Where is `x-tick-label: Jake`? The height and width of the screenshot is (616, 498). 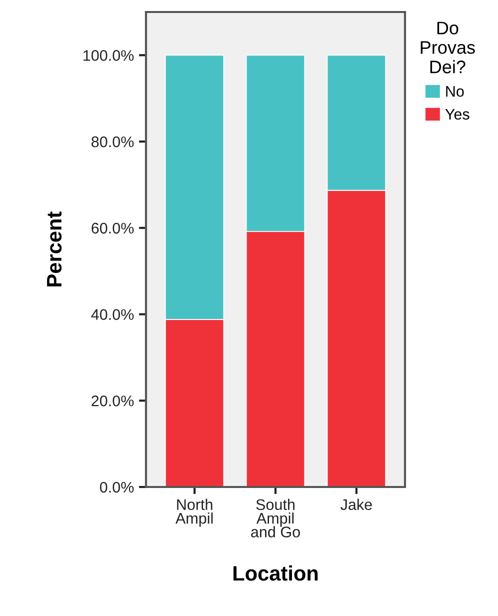
x-tick-label: Jake is located at coordinates (356, 504).